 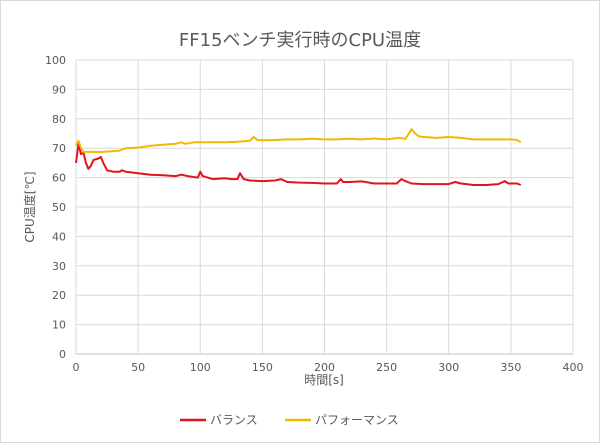 I want to click on x-tick-label: 100, so click(x=200, y=367).